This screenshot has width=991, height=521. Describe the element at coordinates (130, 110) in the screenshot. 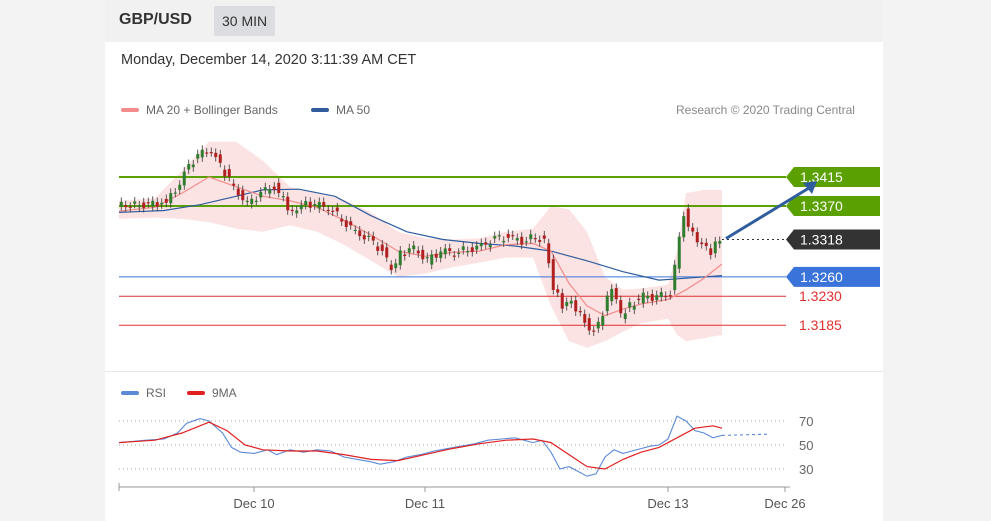

I see `ma20-swatch` at that location.